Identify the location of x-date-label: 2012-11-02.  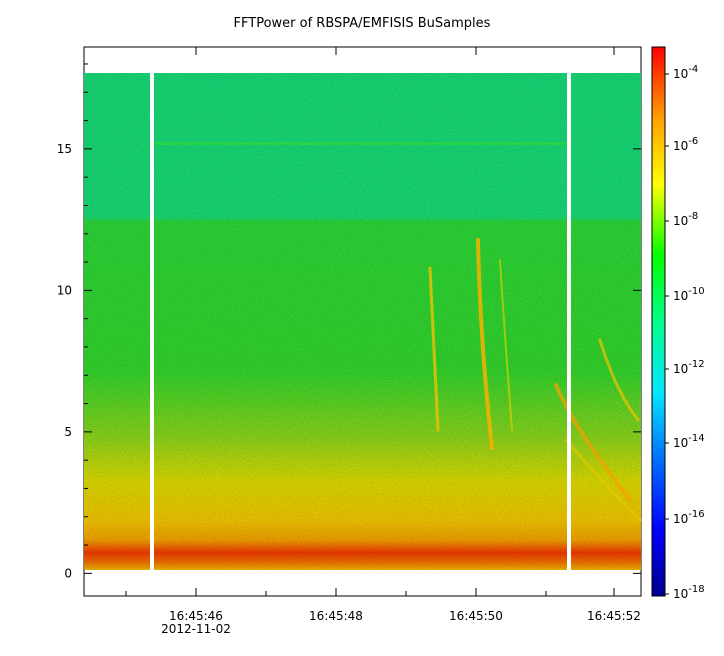
(196, 629).